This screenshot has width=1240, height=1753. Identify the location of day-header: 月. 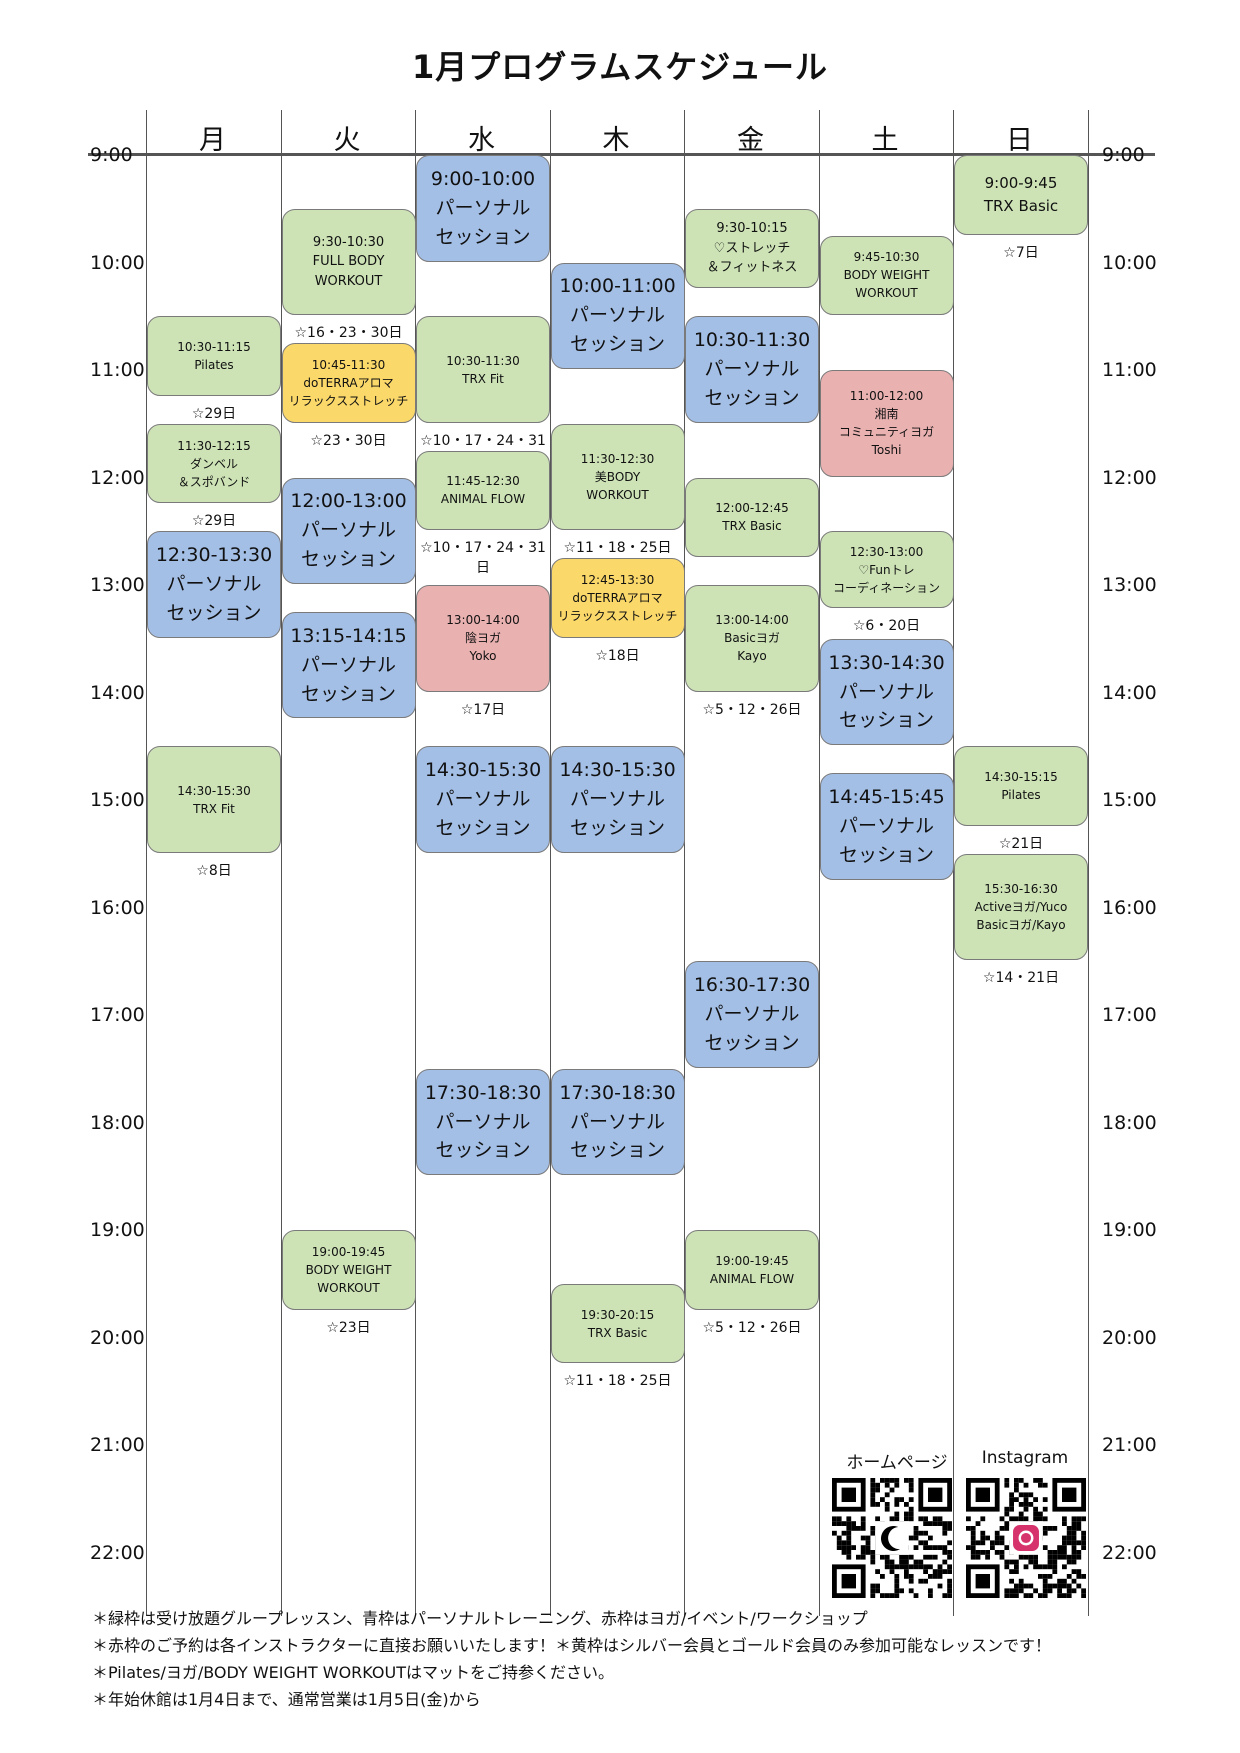
(212, 140).